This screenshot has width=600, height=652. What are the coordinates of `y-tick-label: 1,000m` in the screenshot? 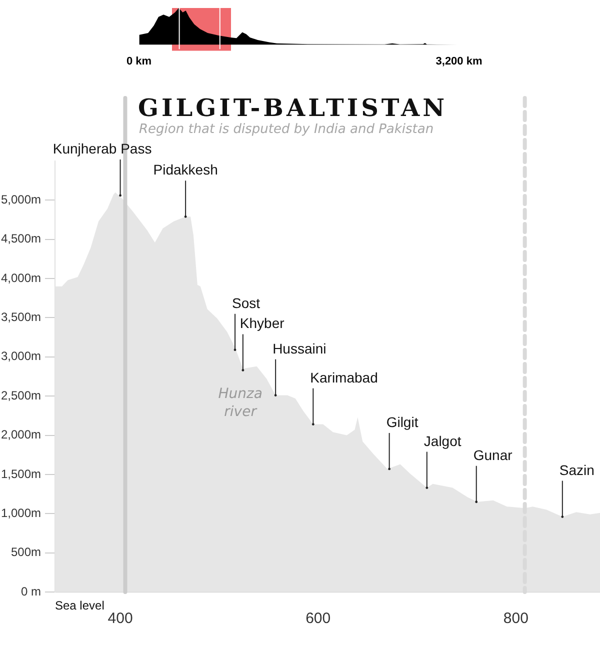 It's located at (20, 513).